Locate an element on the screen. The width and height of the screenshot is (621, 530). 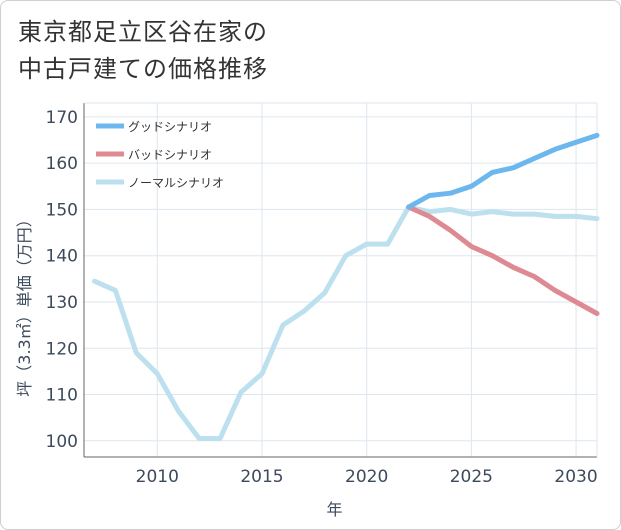
y-tick-label: 130 is located at coordinates (62, 303).